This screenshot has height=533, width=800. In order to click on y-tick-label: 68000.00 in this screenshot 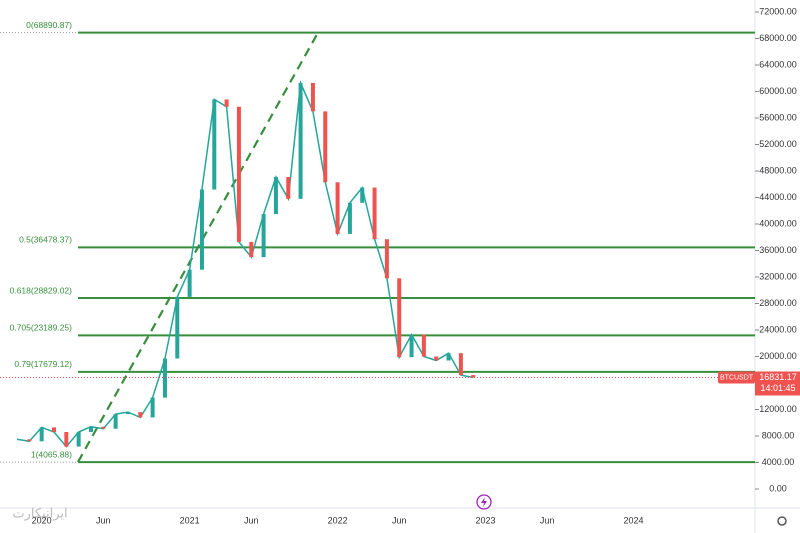, I will do `click(778, 38)`.